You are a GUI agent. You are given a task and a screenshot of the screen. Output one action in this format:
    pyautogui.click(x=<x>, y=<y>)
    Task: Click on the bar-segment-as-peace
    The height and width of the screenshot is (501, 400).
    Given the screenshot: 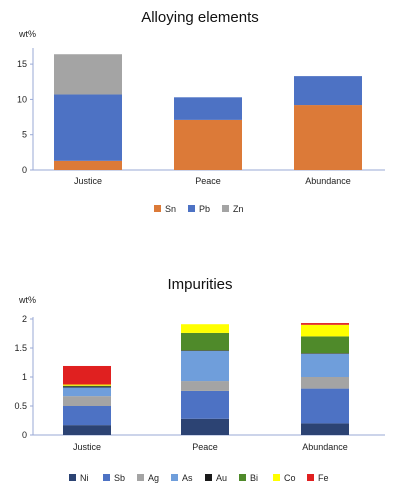 What is the action you would take?
    pyautogui.click(x=205, y=366)
    